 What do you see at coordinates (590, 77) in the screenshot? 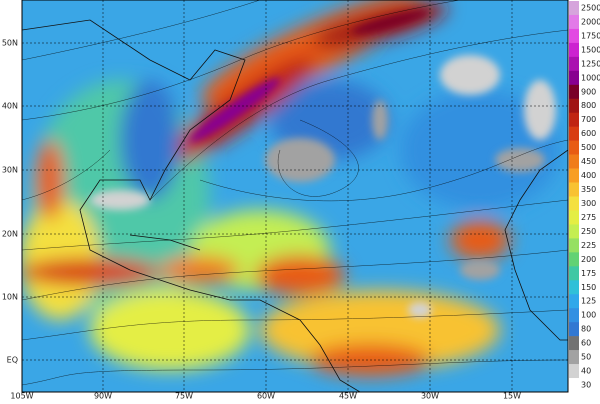
I see `colorbar-label: 1000` at bounding box center [590, 77].